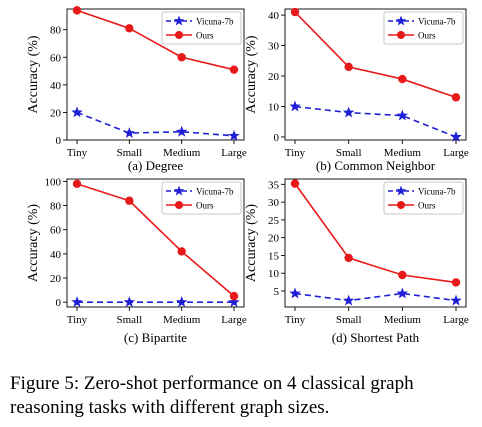  Describe the element at coordinates (53, 182) in the screenshot. I see `y-tick-label: 100` at that location.